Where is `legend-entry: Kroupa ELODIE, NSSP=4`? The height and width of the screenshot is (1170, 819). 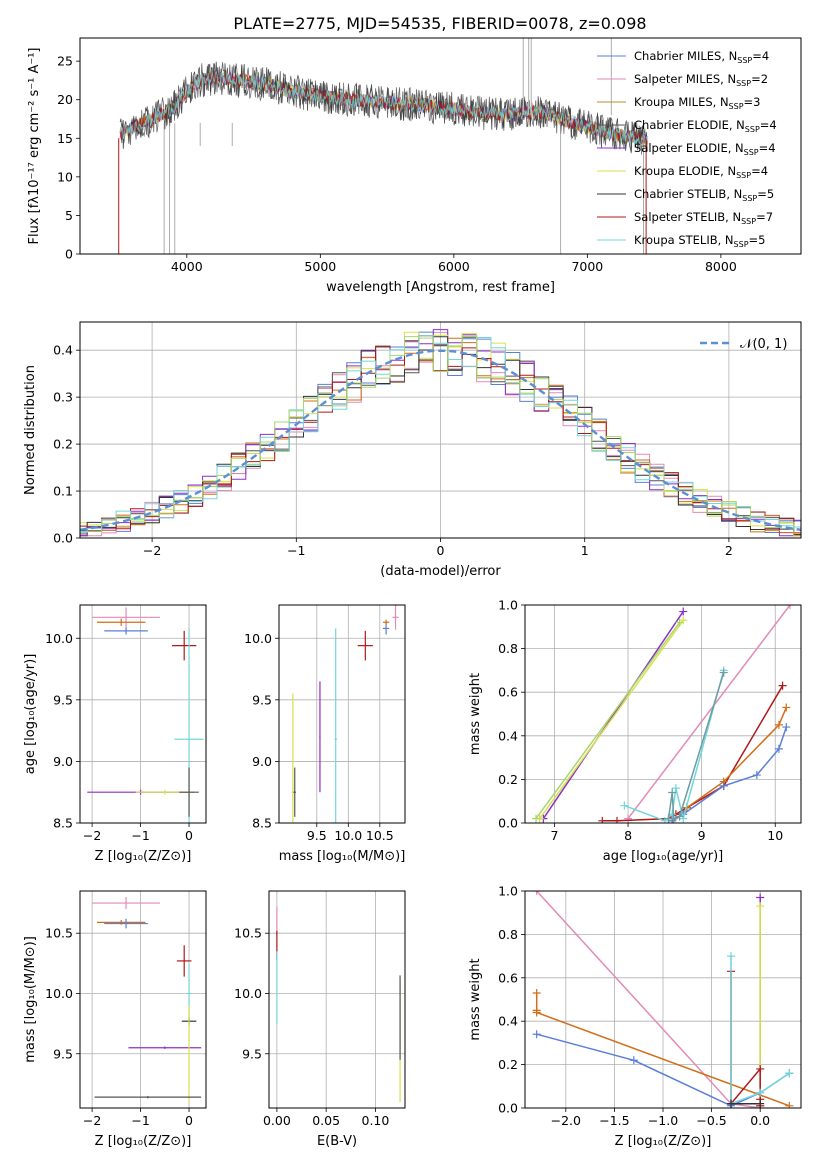
legend-entry: Kroupa ELODIE, NSSP=4 is located at coordinates (701, 172).